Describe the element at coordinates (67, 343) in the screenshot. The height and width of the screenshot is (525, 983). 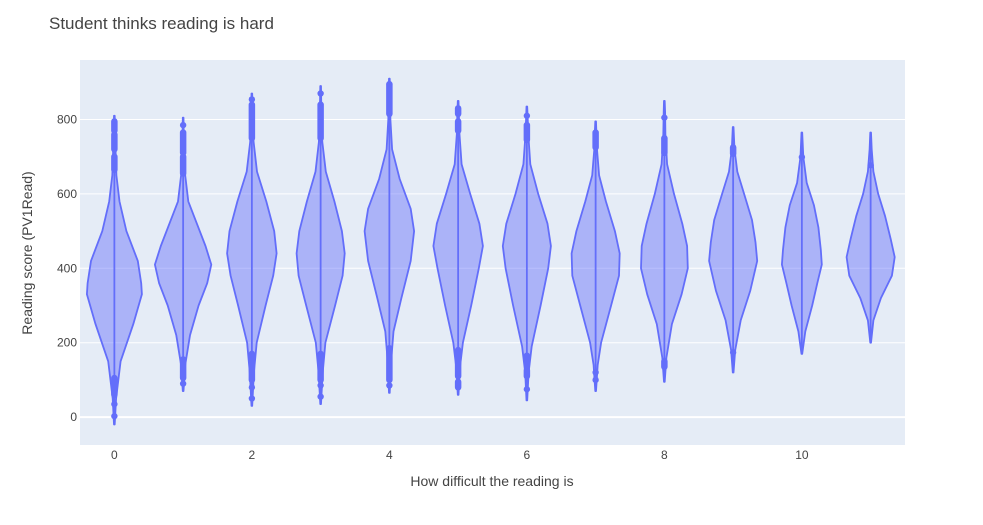
I see `y-tick-label: 200` at that location.